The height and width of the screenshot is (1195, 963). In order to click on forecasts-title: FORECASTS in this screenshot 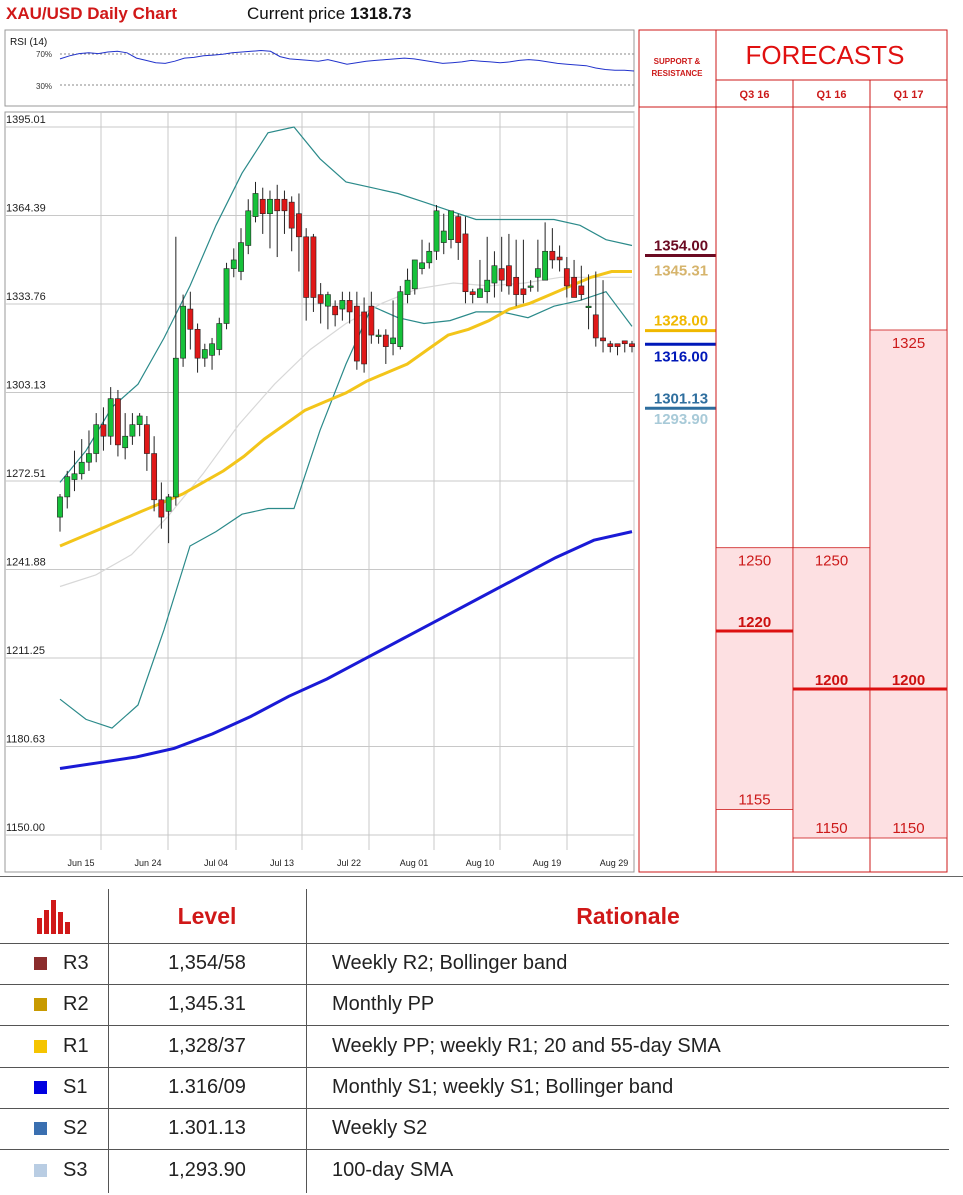, I will do `click(825, 55)`.